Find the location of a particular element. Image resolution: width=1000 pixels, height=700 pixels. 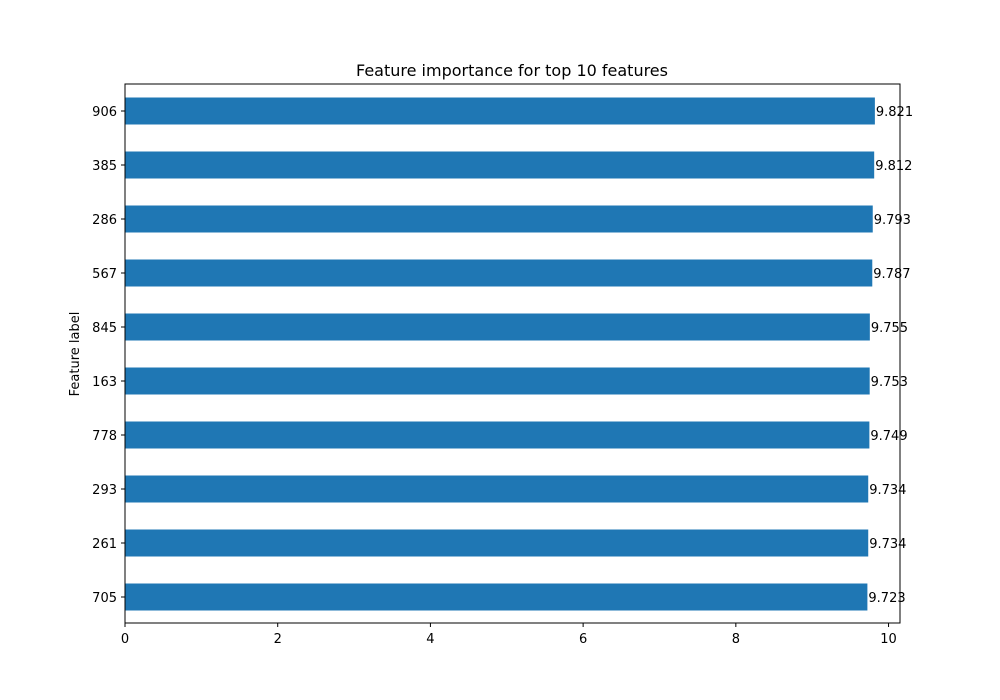

y-tick-label-286: 286 is located at coordinates (104, 220).